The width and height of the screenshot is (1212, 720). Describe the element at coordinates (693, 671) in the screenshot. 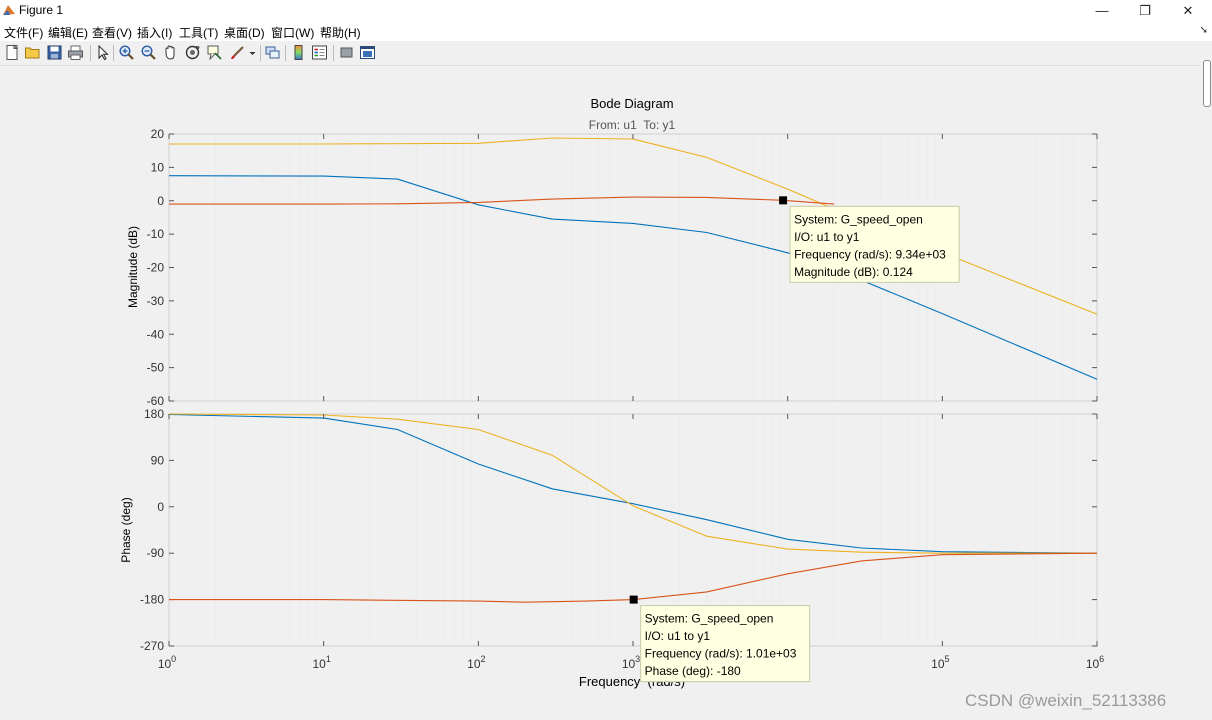

I see `phase-datatip-line: Phase (deg): -180` at that location.